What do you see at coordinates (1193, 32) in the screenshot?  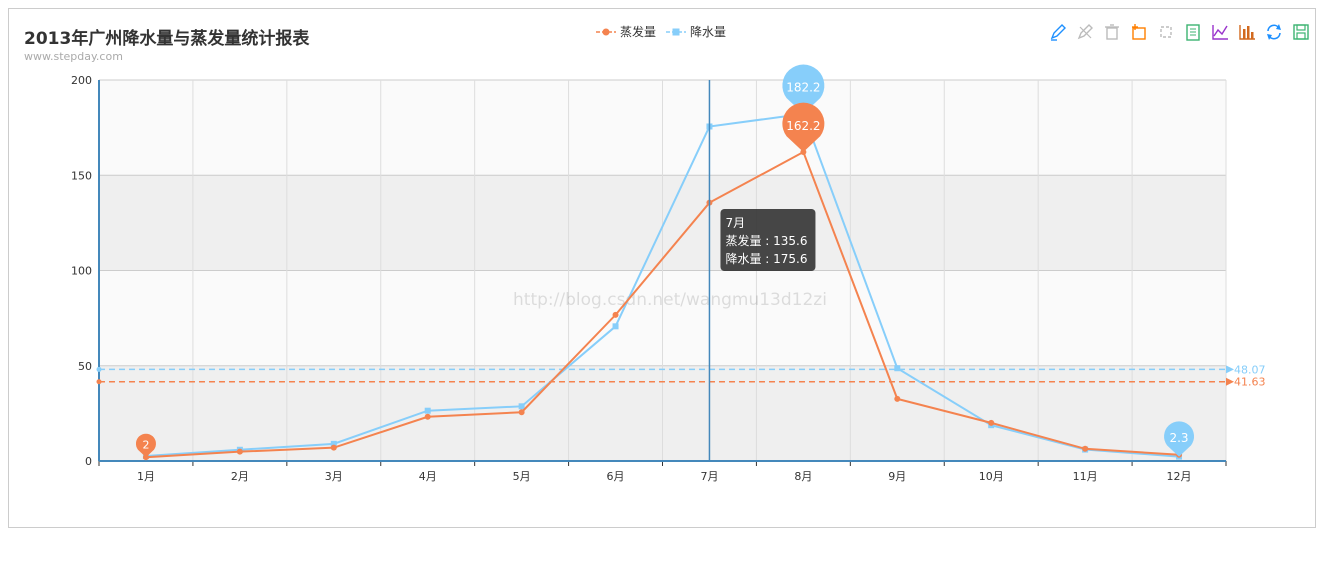 I see `data-view-icon` at bounding box center [1193, 32].